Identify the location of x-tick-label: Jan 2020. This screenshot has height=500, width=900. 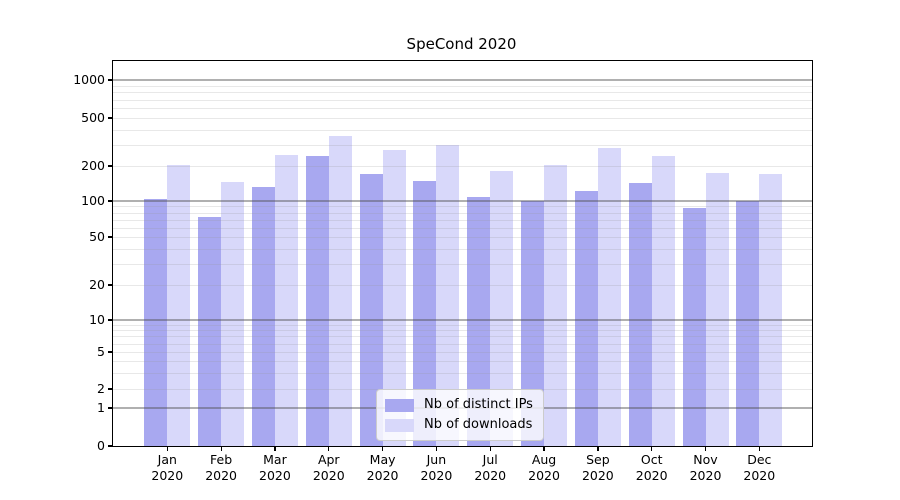
(167, 467).